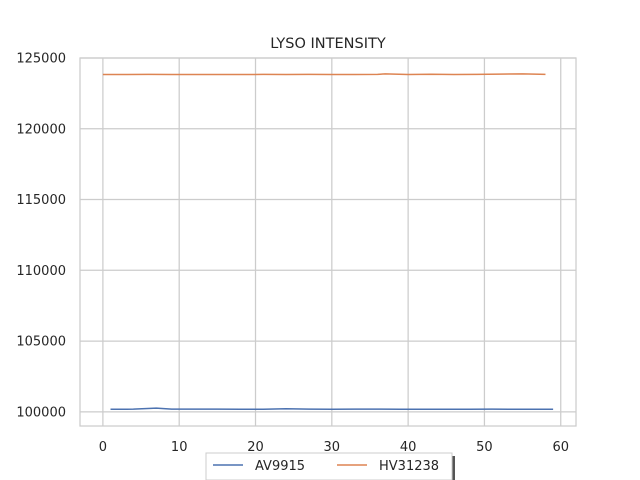 The image size is (640, 480). I want to click on x-tick-label: 20, so click(255, 447).